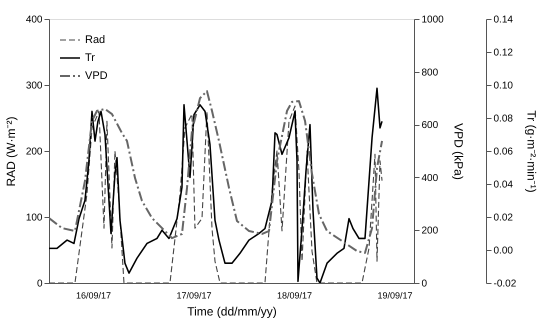  I want to click on y-tick-label: 300, so click(34, 86).